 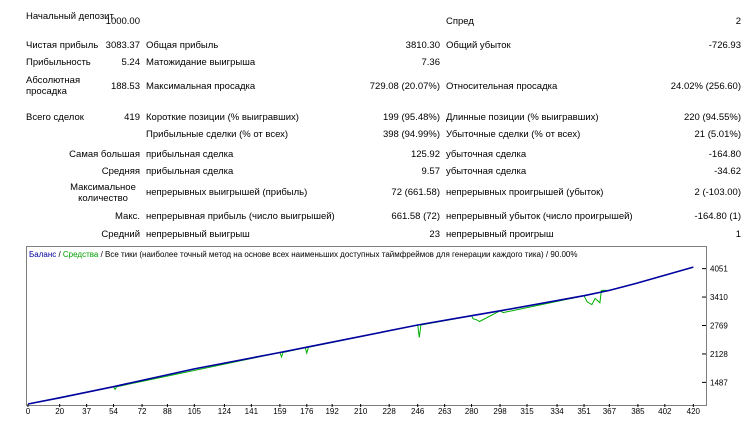 What do you see at coordinates (584, 411) in the screenshot?
I see `x-tick-label: 351` at bounding box center [584, 411].